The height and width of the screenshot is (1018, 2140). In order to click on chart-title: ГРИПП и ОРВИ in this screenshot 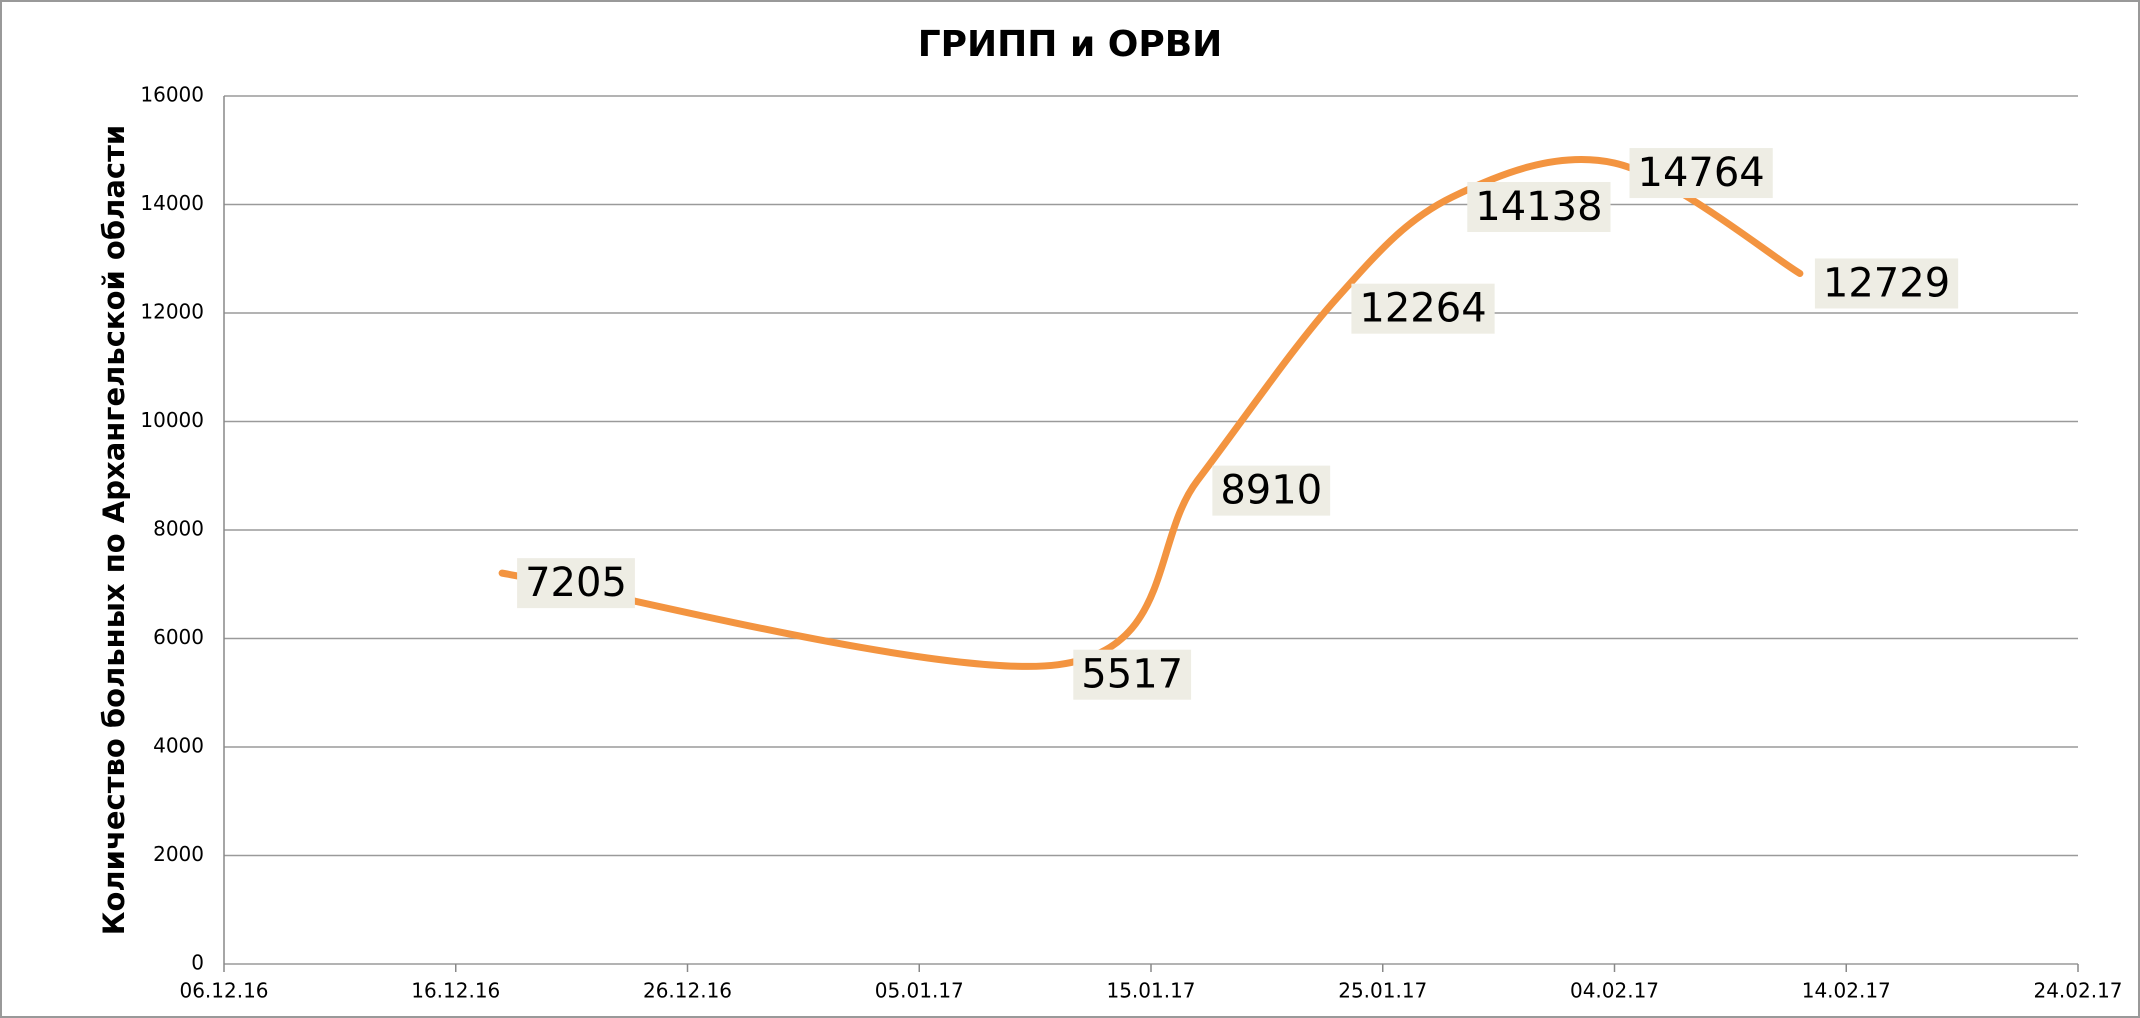, I will do `click(1070, 44)`.